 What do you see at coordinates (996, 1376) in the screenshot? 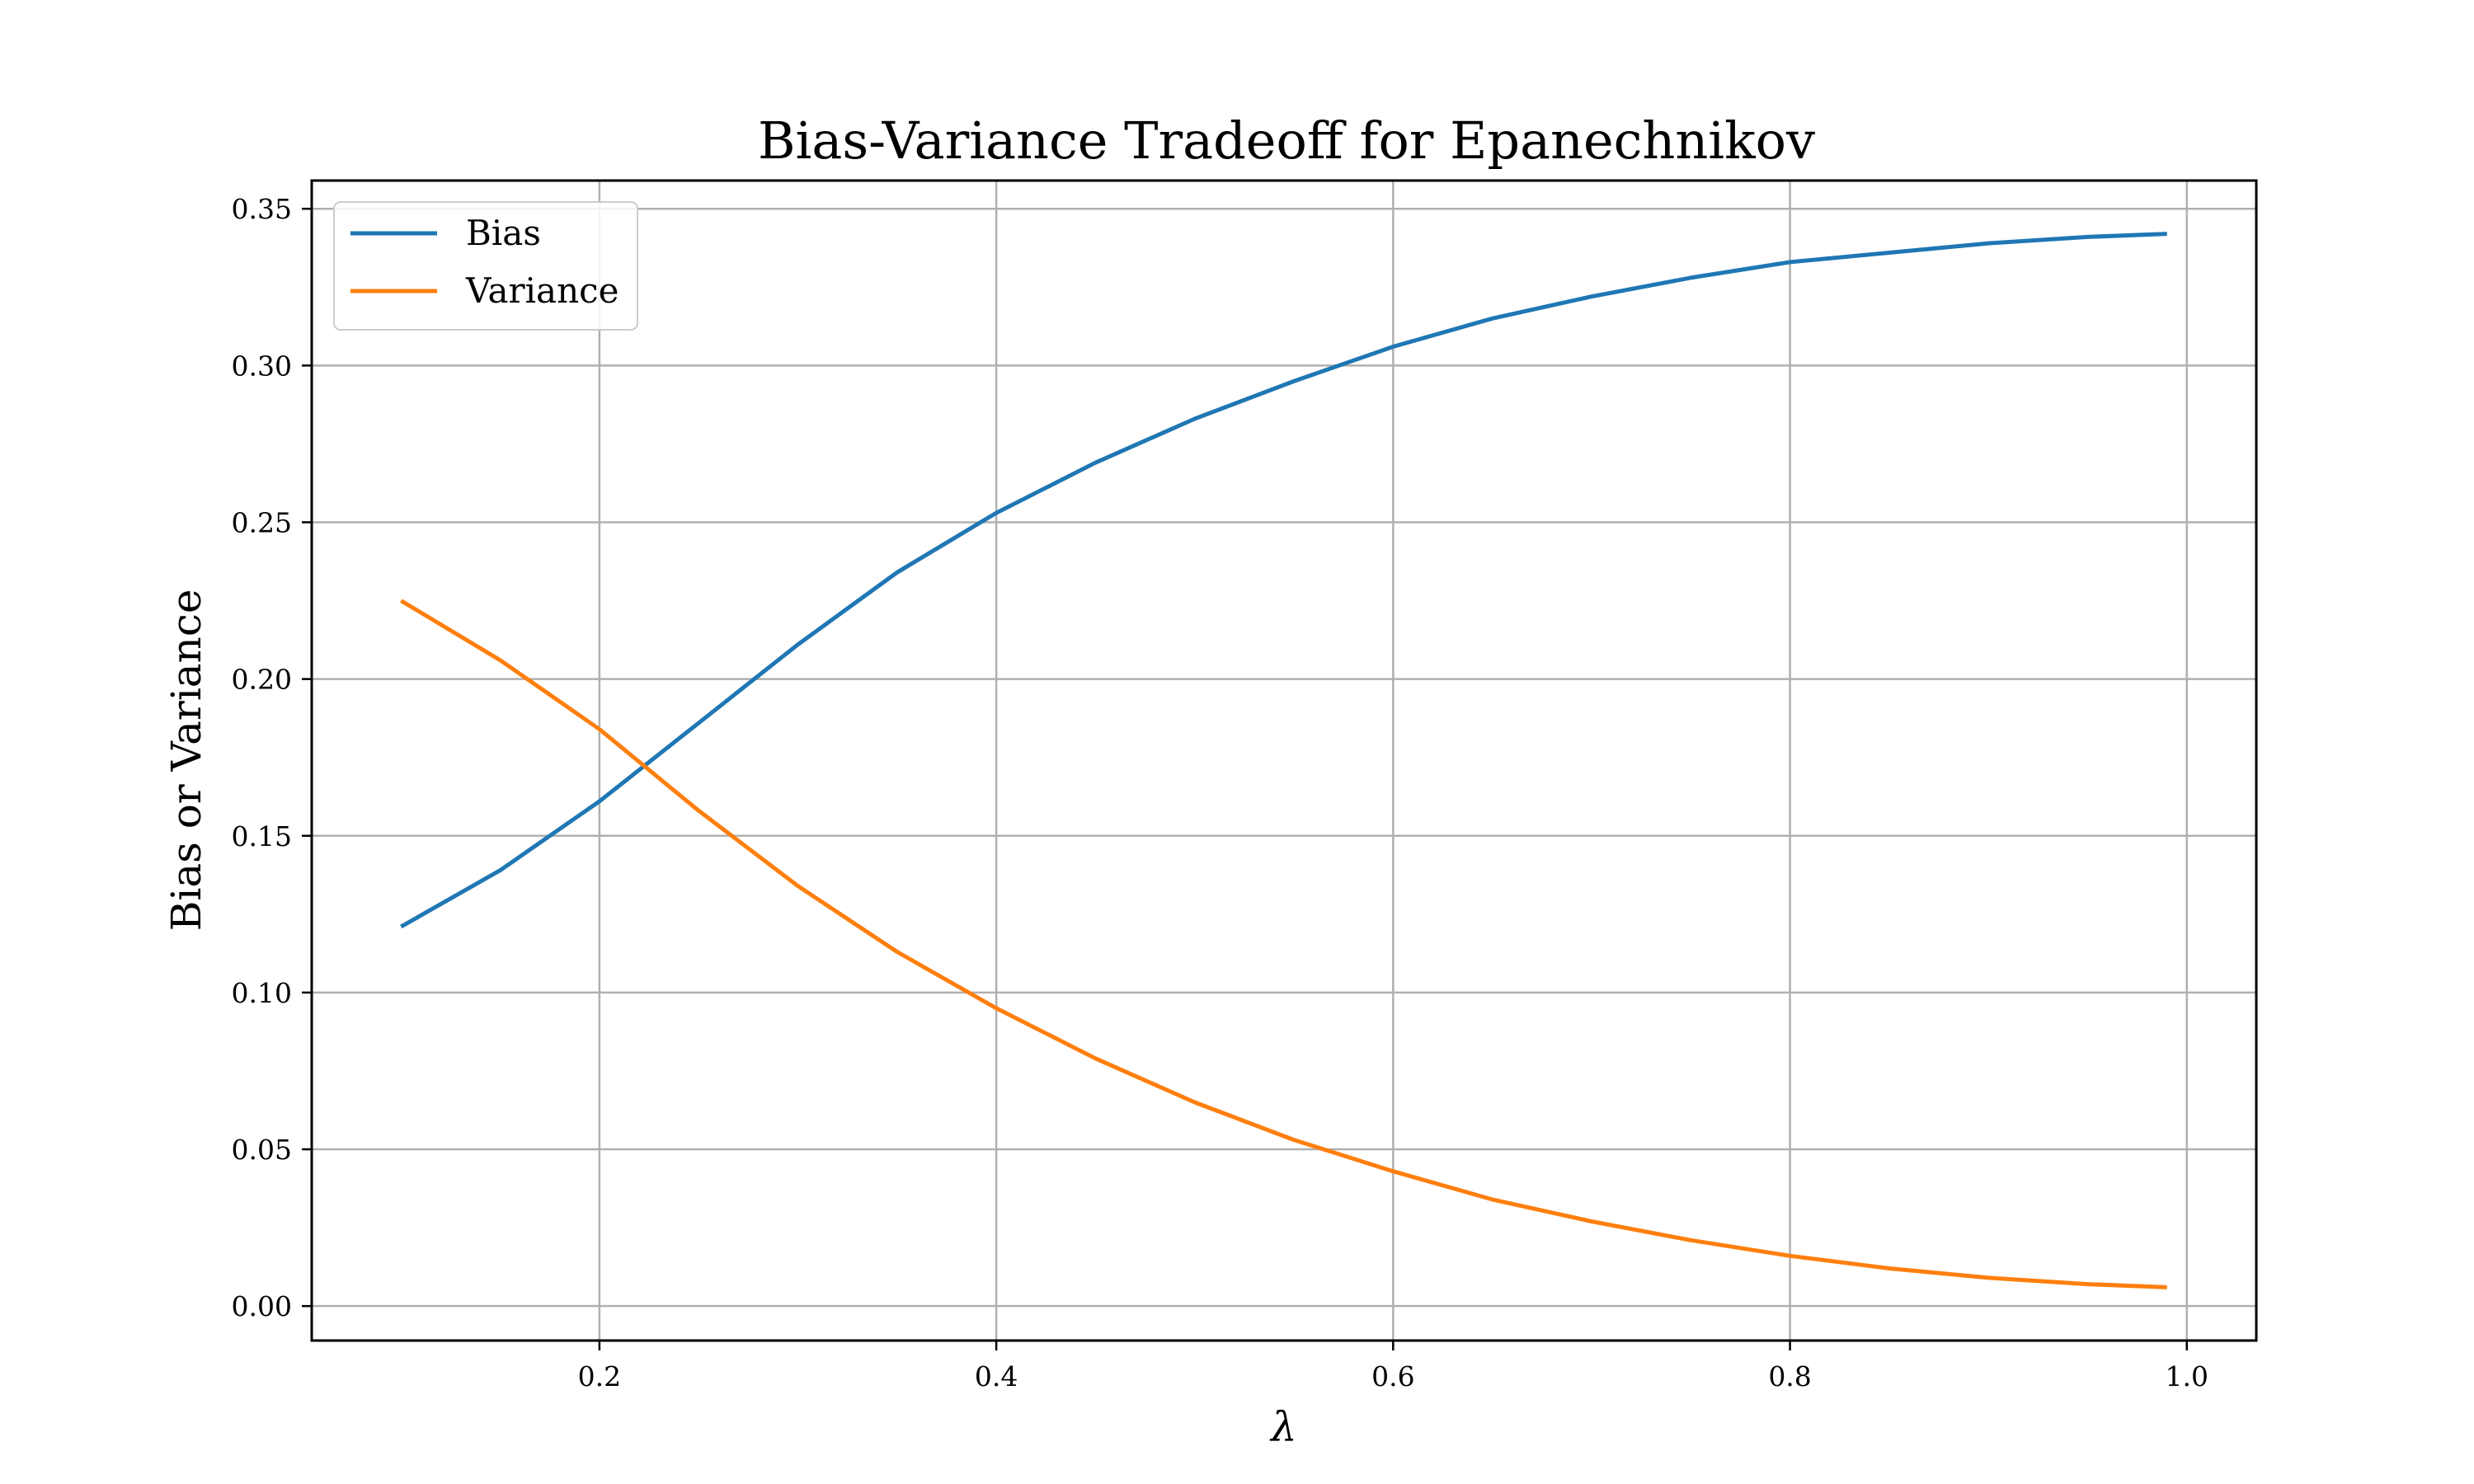
I see `x-tick-label: 0.4` at bounding box center [996, 1376].